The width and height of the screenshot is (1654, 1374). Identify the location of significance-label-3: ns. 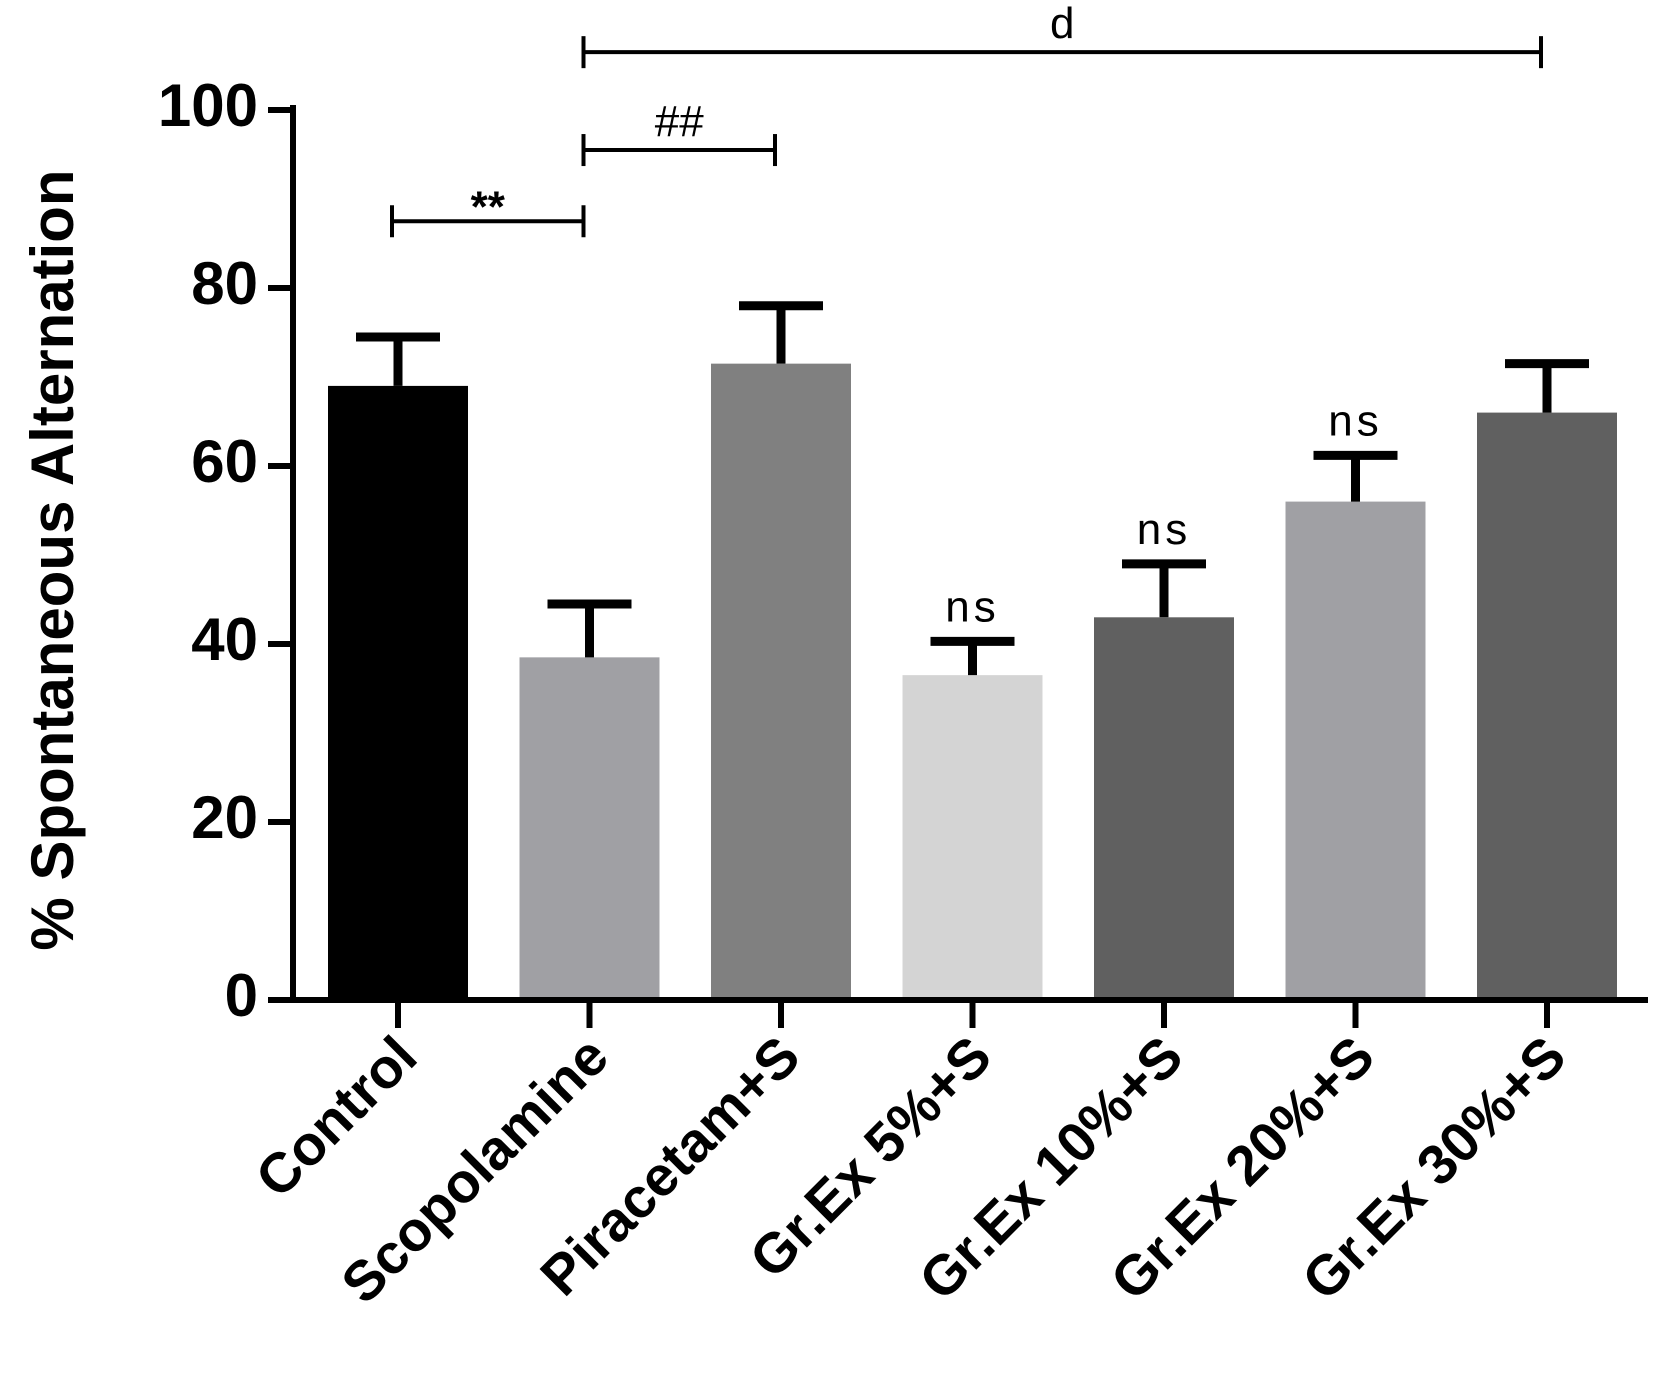
(972, 606).